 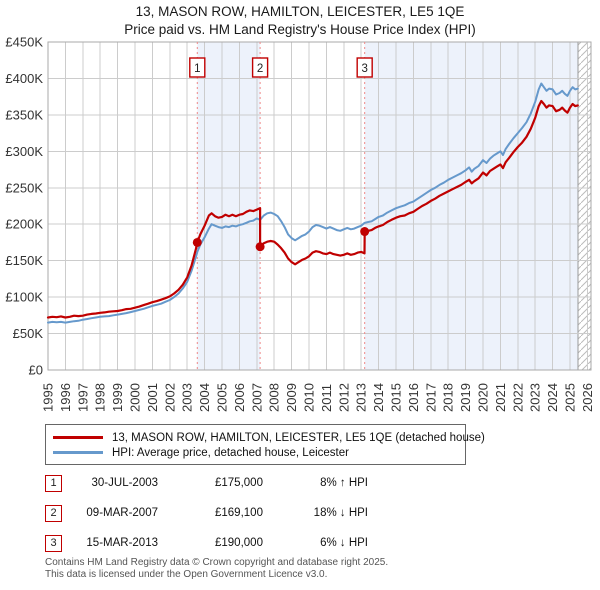 I want to click on transaction-date: 30-JUL-2003, so click(x=124, y=483).